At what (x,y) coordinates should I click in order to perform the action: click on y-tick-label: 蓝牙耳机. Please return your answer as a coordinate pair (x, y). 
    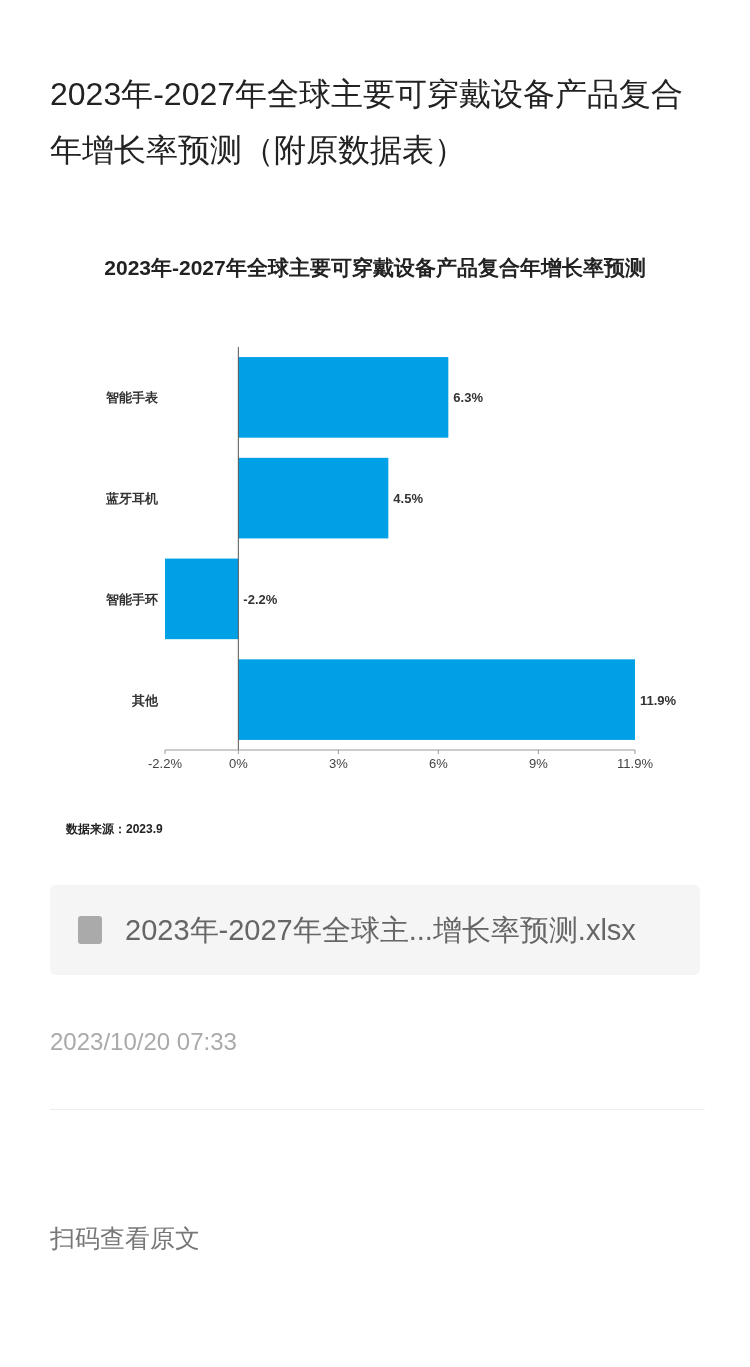
    Looking at the image, I should click on (131, 499).